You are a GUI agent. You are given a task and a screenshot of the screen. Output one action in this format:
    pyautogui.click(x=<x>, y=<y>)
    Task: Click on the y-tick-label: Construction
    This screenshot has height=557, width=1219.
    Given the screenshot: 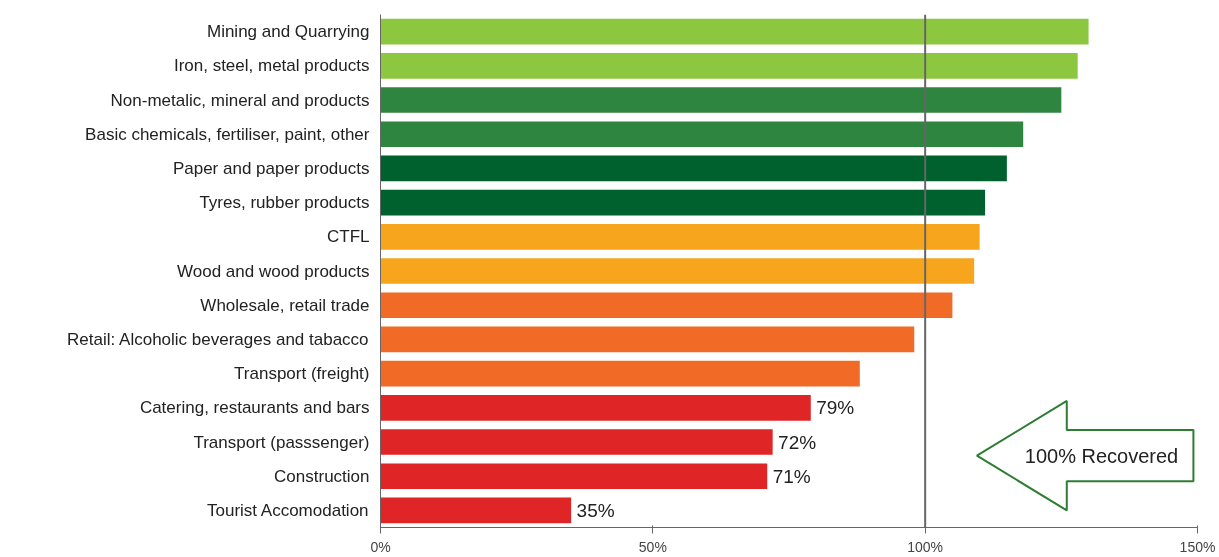 What is the action you would take?
    pyautogui.click(x=322, y=476)
    